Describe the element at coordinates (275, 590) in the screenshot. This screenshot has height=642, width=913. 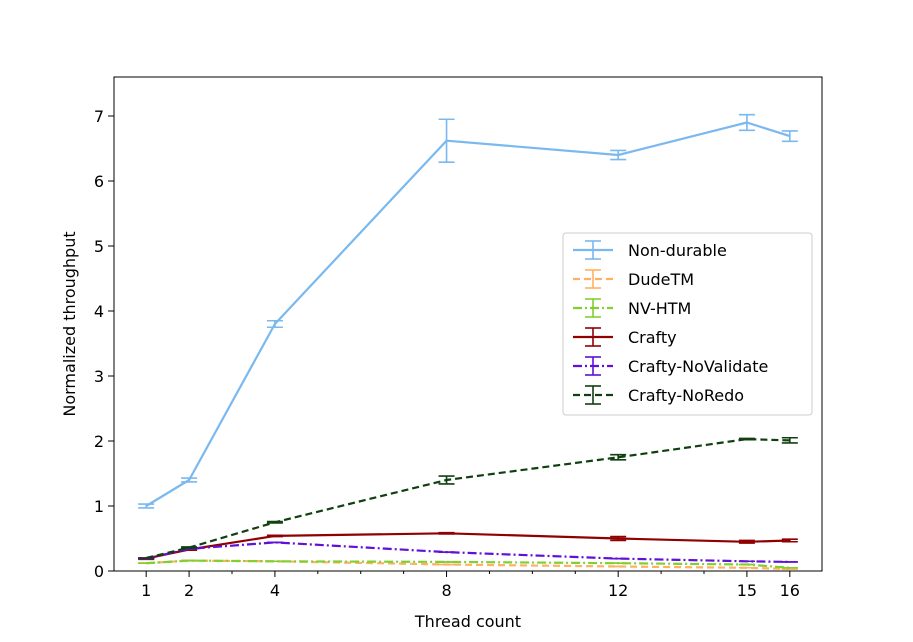
I see `x-tick-label-2: 4` at that location.